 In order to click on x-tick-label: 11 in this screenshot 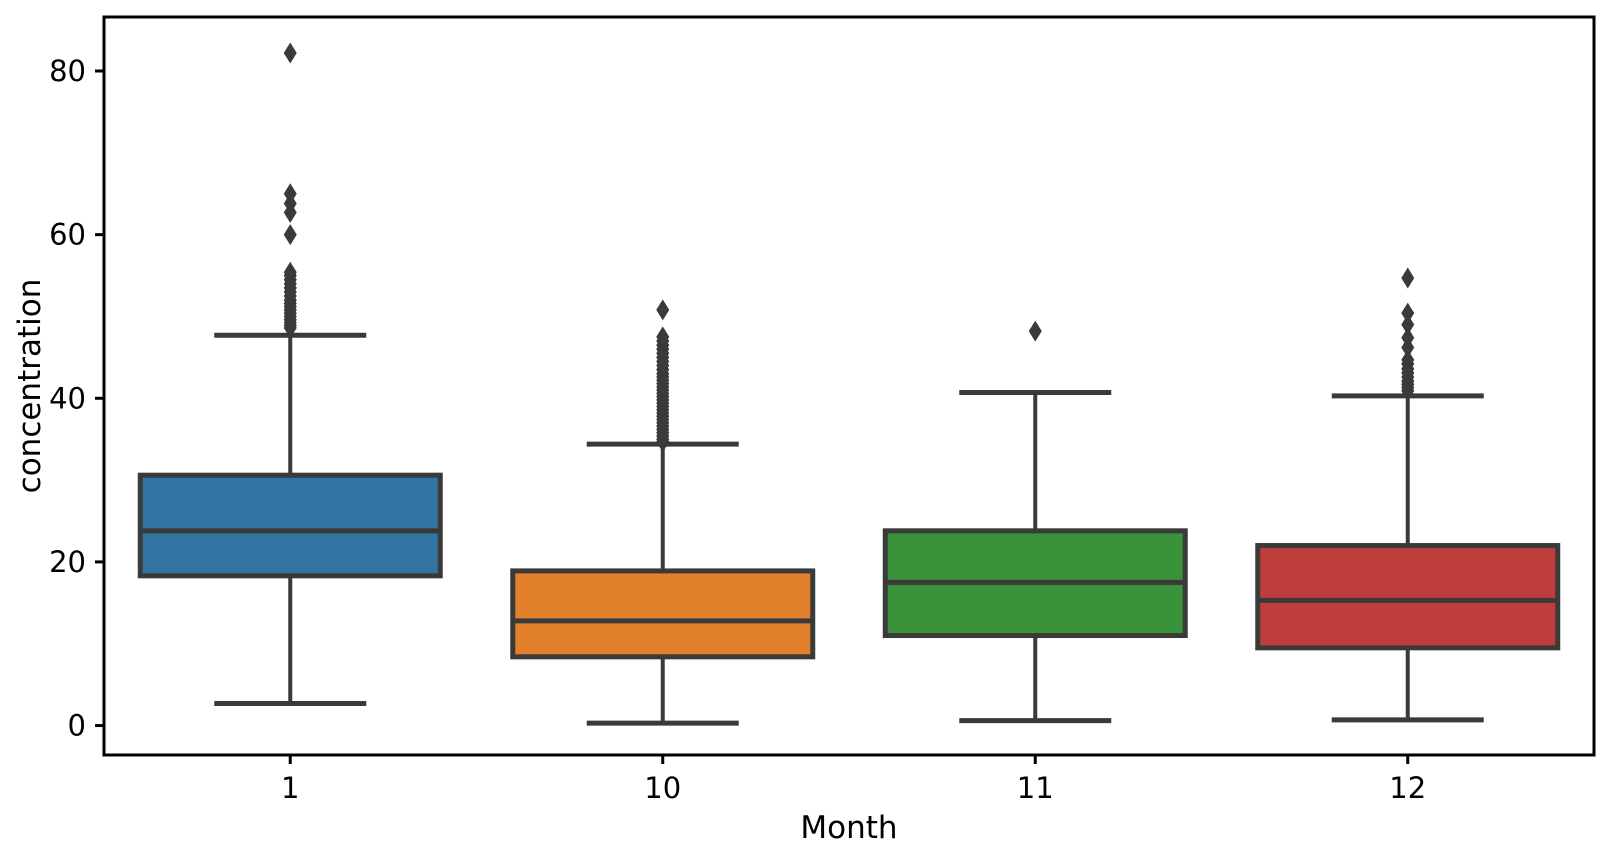, I will do `click(1035, 788)`.